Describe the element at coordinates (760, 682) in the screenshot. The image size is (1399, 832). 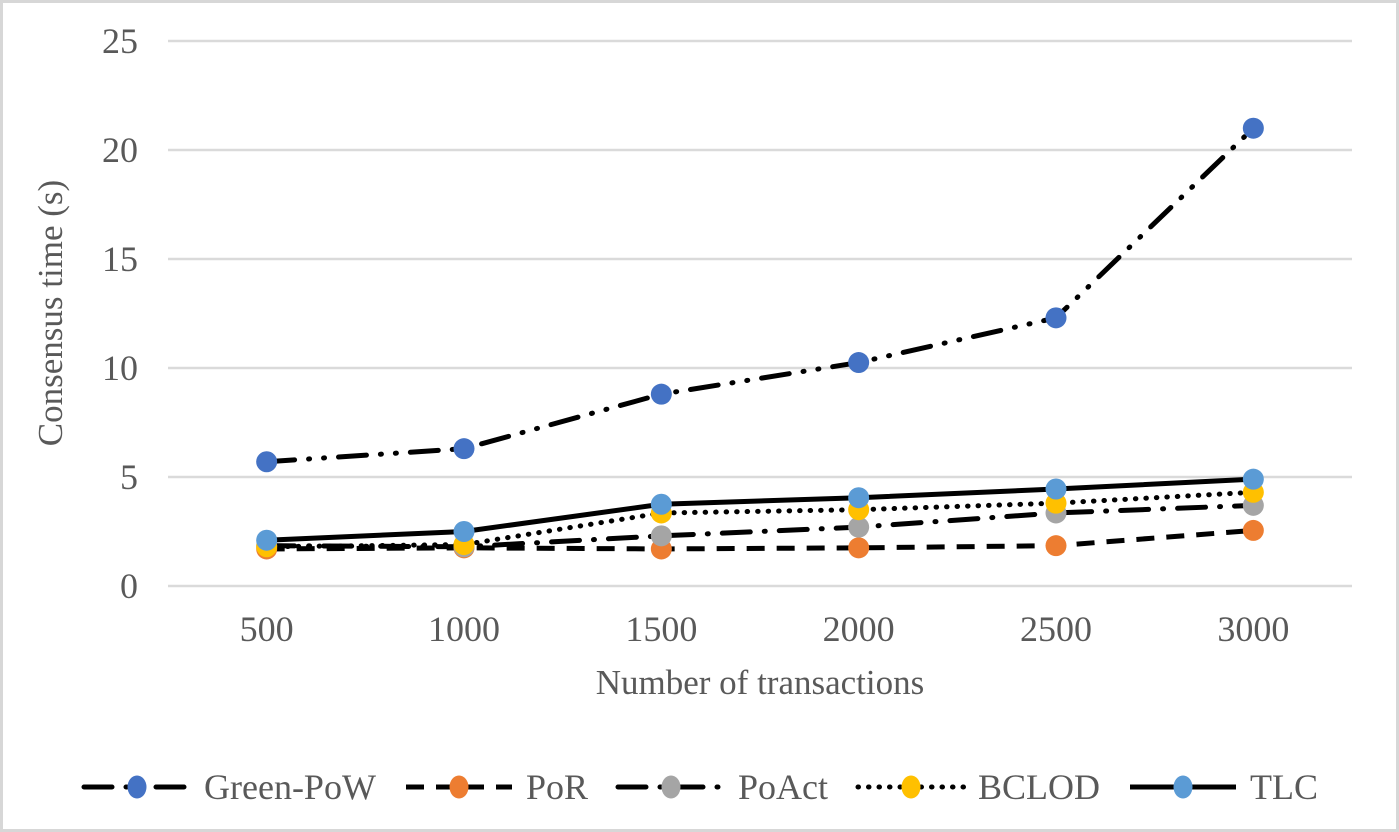
I see `x-axis-title: Number of transactions` at that location.